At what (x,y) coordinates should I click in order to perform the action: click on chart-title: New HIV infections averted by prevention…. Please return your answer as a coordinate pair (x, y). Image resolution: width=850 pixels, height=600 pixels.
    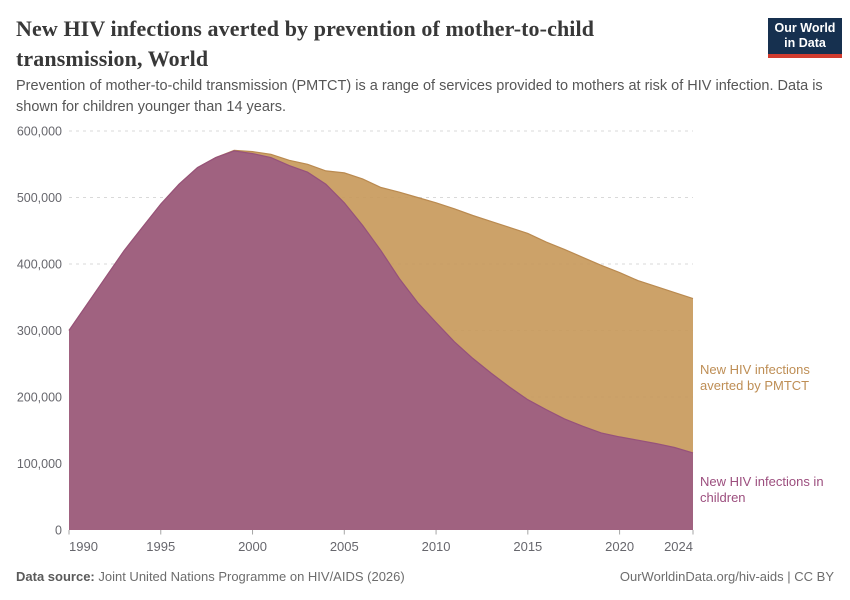
    Looking at the image, I should click on (305, 43).